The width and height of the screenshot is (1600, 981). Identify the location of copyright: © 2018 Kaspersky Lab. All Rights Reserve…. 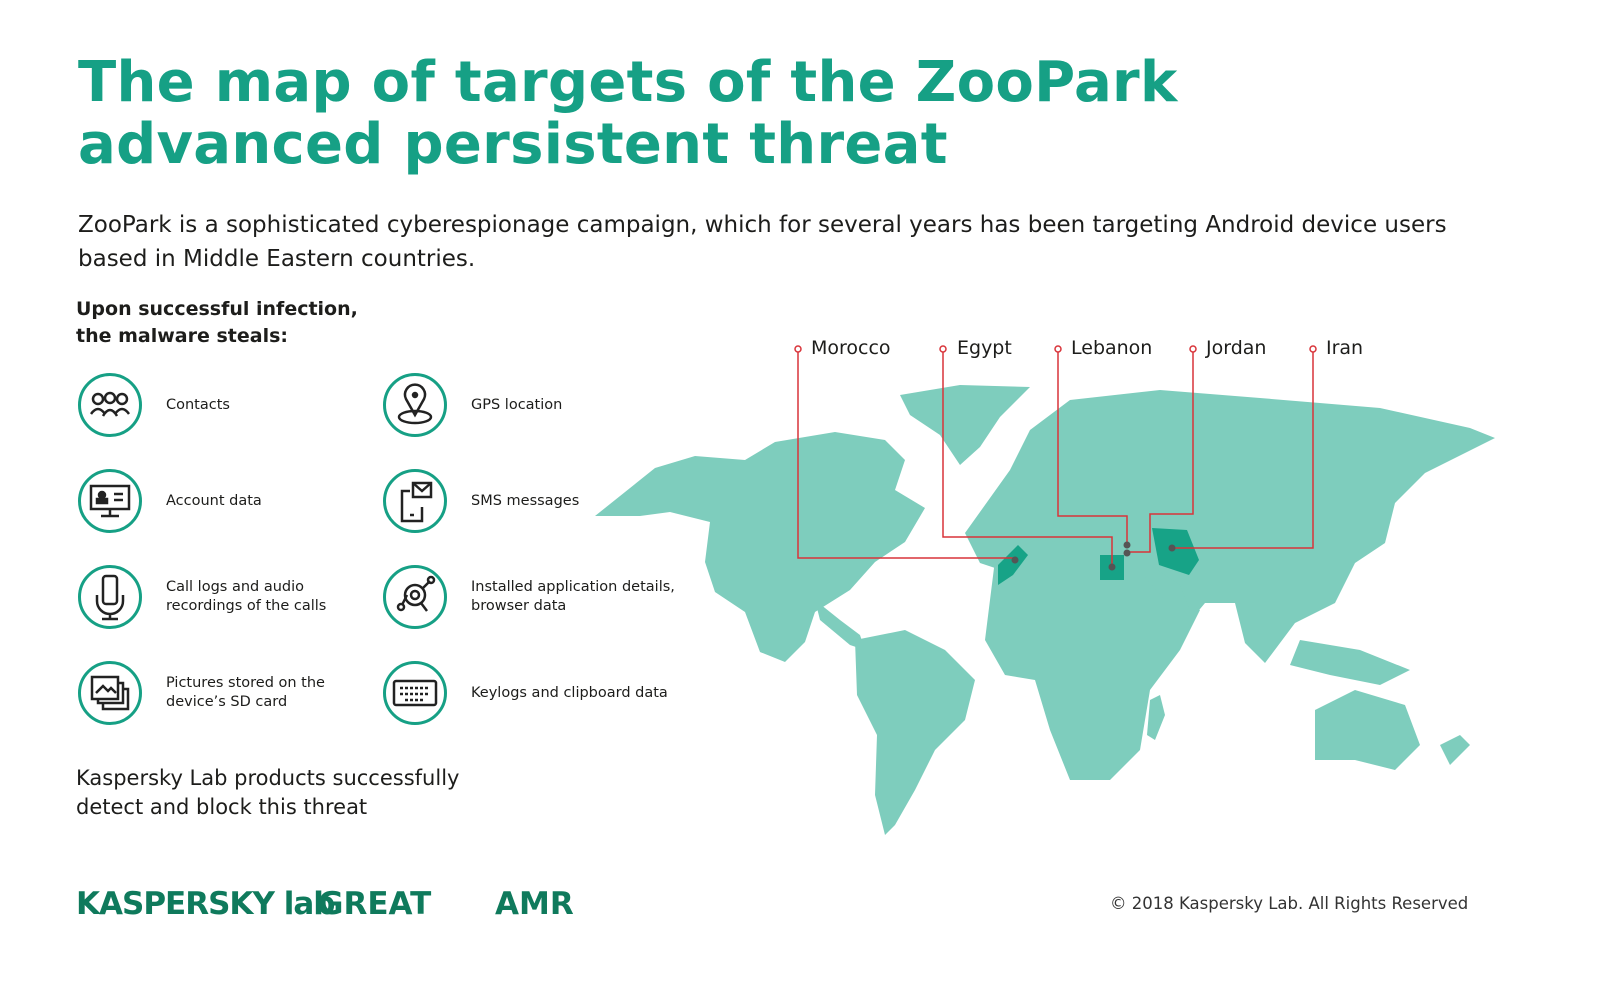
(1289, 903).